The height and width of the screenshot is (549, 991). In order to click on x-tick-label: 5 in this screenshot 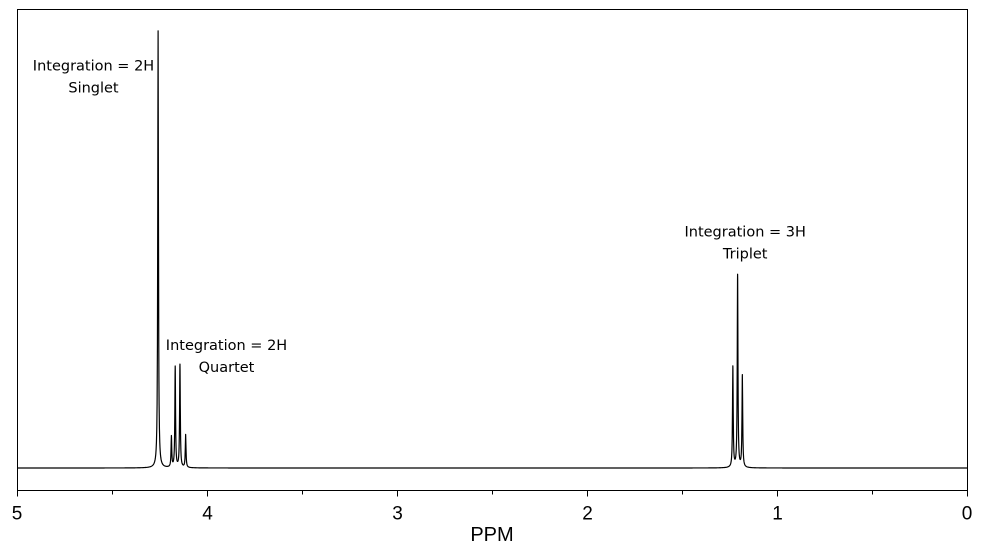, I will do `click(17, 514)`.